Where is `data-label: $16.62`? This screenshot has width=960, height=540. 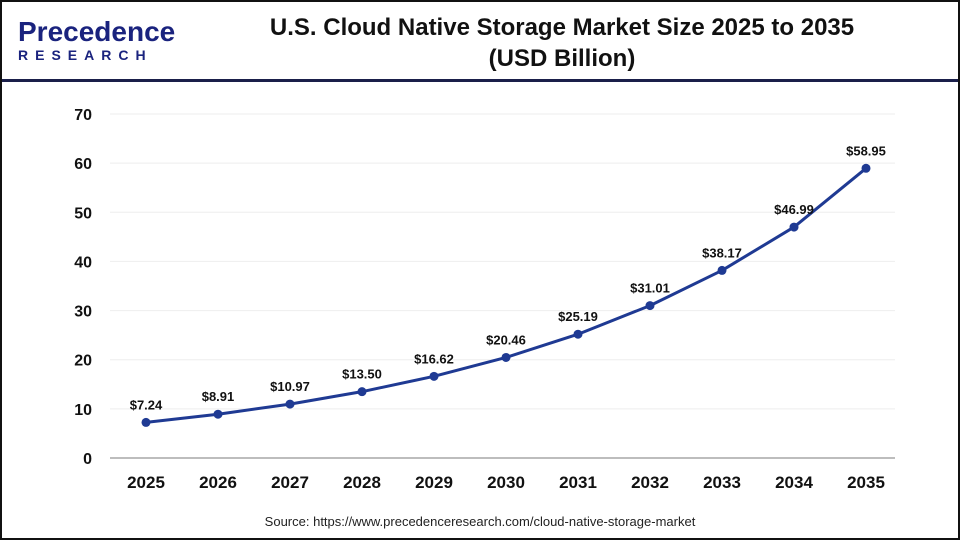
data-label: $16.62 is located at coordinates (434, 358).